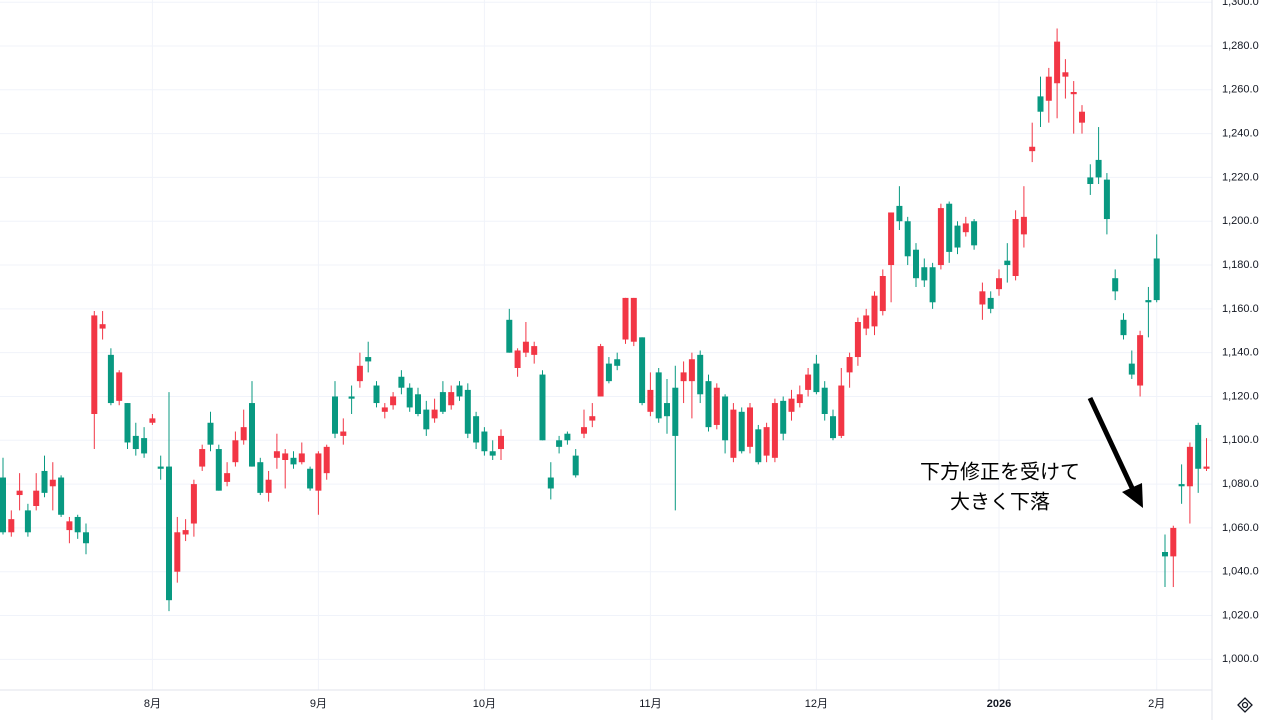  Describe the element at coordinates (1240, 528) in the screenshot. I see `y-tick-label: 1,060.0` at that location.